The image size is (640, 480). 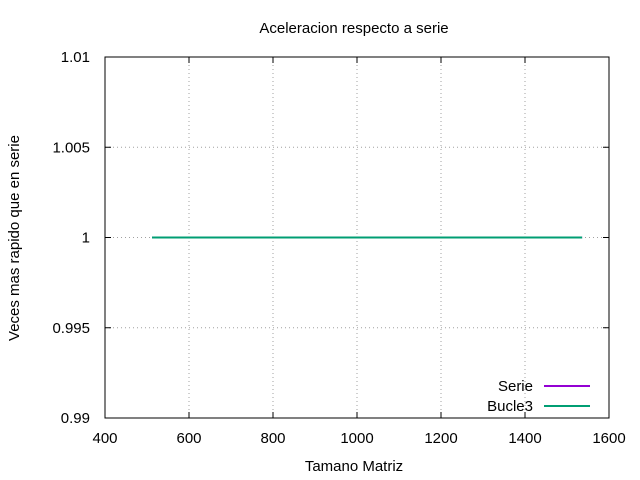 I want to click on y-axis-label: Veces mas rapido que en serie, so click(x=14, y=238).